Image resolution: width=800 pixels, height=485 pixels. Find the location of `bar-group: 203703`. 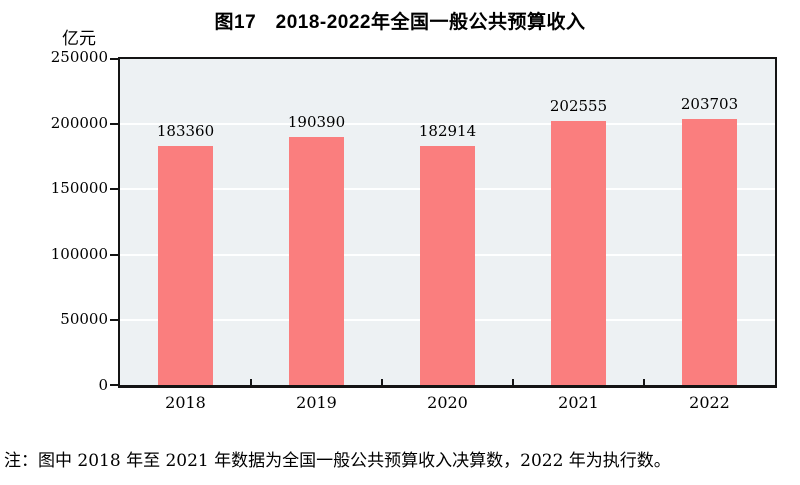

bar-group: 203703 is located at coordinates (709, 222).